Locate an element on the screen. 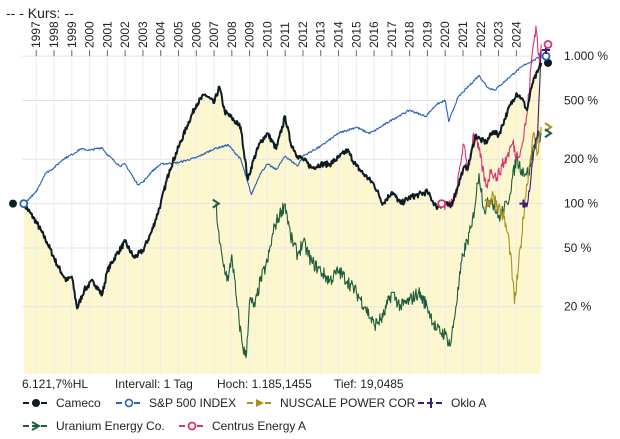 Image resolution: width=620 pixels, height=439 pixels. stat-interval: Intervall: 1 Tag is located at coordinates (154, 384).